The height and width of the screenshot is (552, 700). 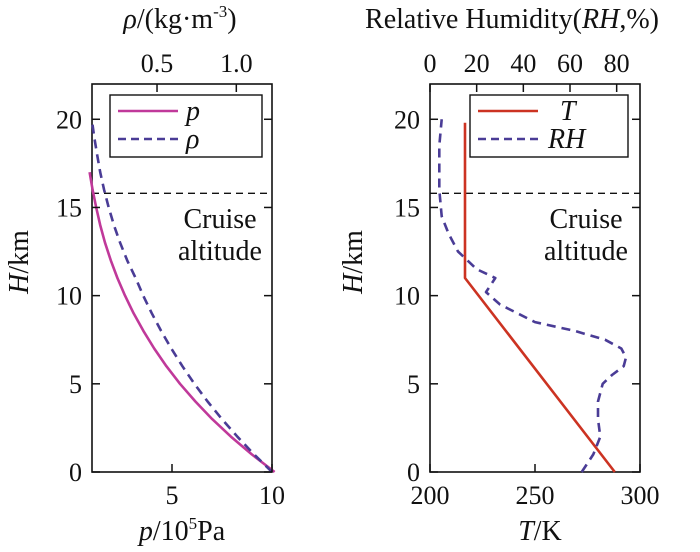 What do you see at coordinates (477, 63) in the screenshot?
I see `right-top-xtick-label-20: 20` at bounding box center [477, 63].